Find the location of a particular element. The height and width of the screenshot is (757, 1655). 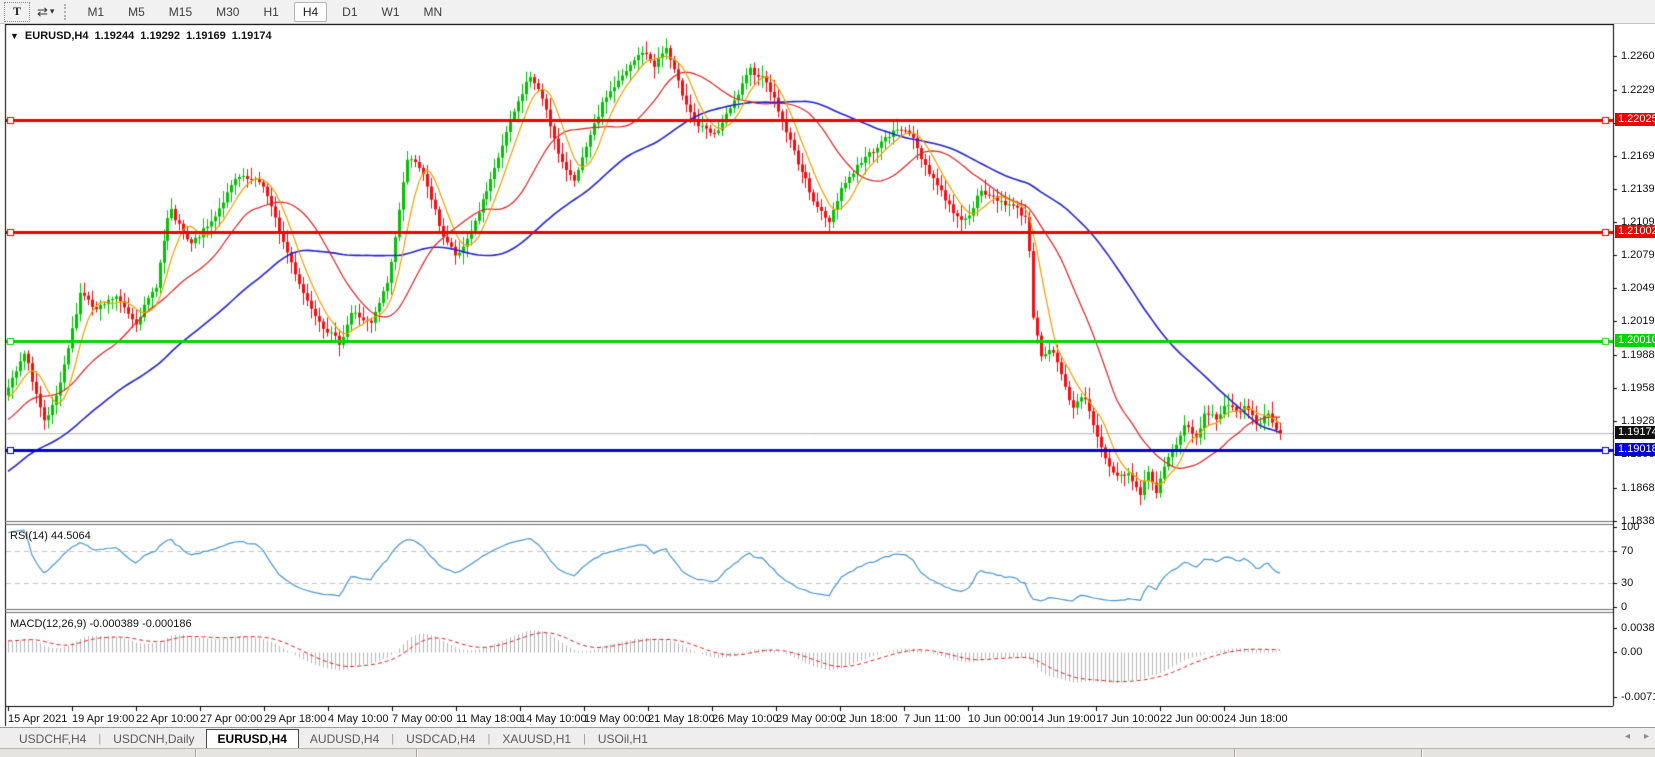

ohlc-close: 1.19174 is located at coordinates (251, 36).